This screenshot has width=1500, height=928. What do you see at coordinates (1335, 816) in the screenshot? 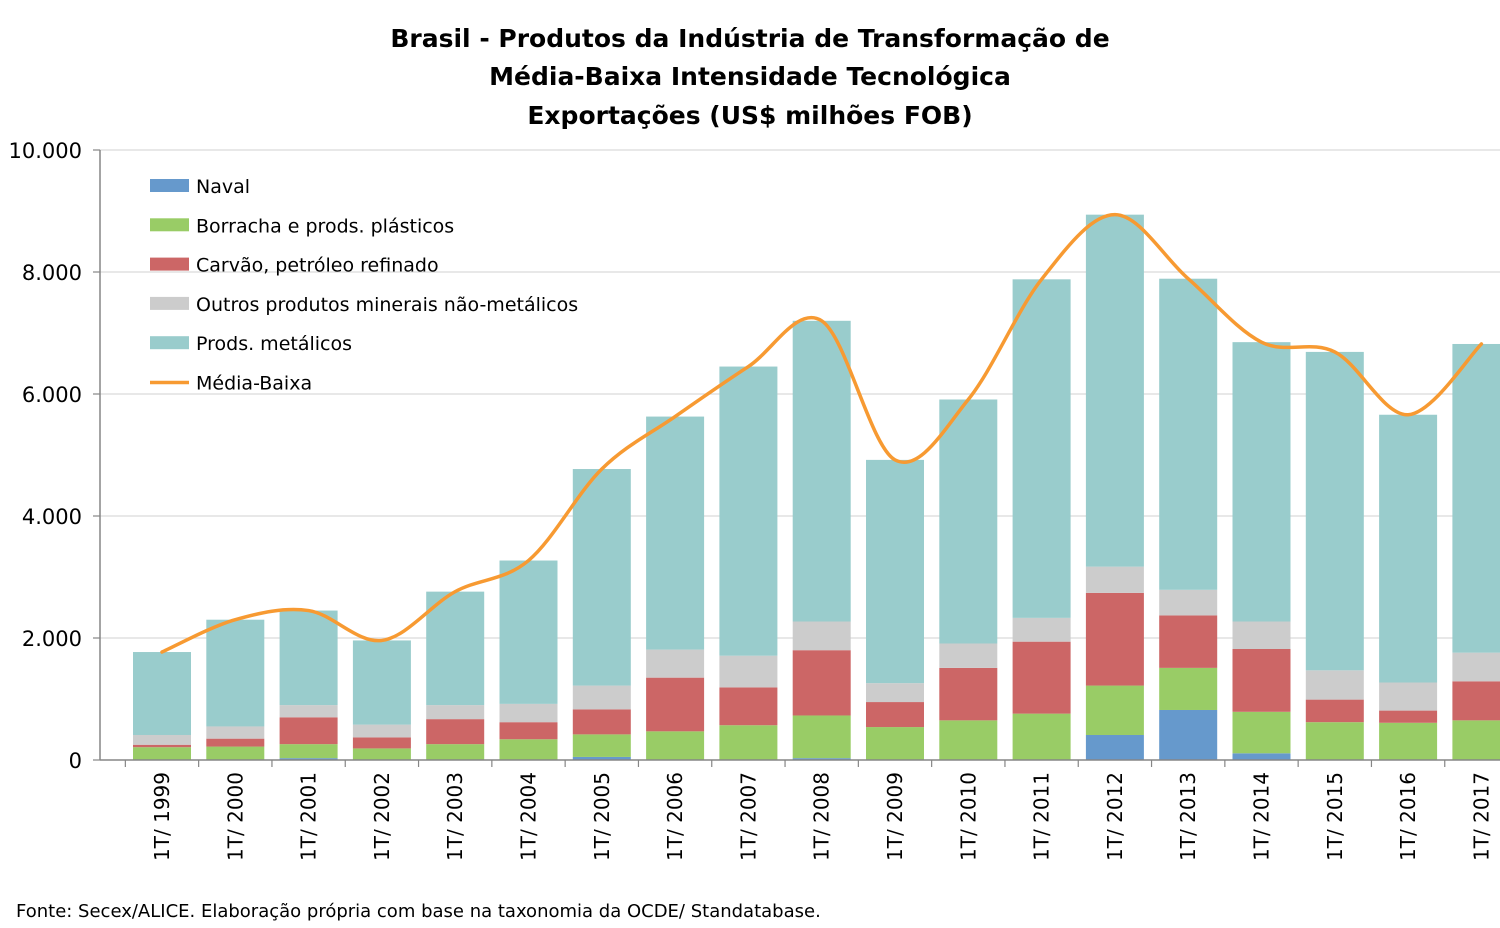
I see `x-tick-label: 1T/ 2015` at bounding box center [1335, 816].